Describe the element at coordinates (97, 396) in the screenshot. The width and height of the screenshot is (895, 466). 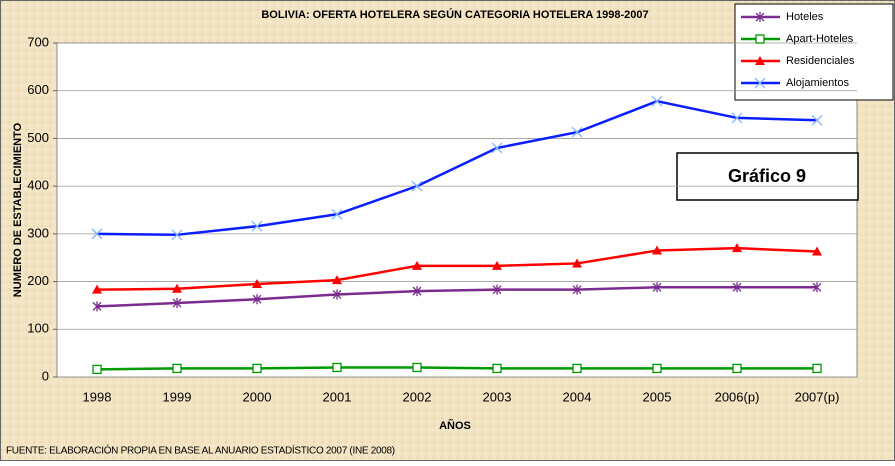
I see `x-tick-label: 1998` at that location.